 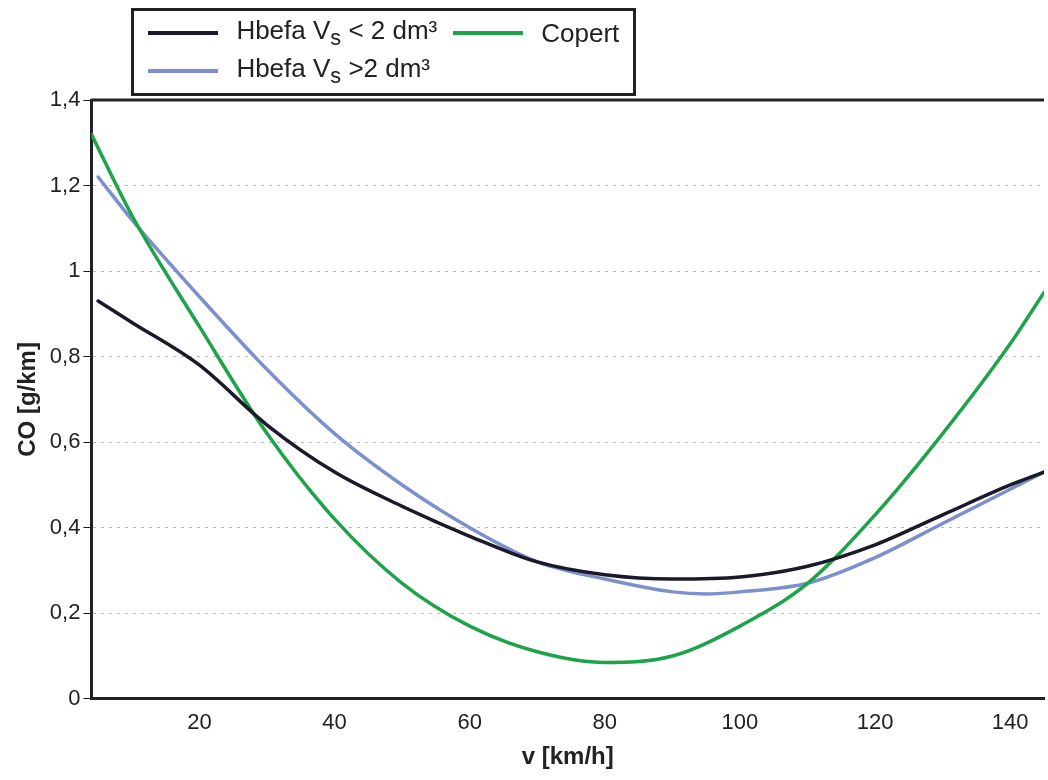 What do you see at coordinates (65, 355) in the screenshot?
I see `y-tick-label: 0,8` at bounding box center [65, 355].